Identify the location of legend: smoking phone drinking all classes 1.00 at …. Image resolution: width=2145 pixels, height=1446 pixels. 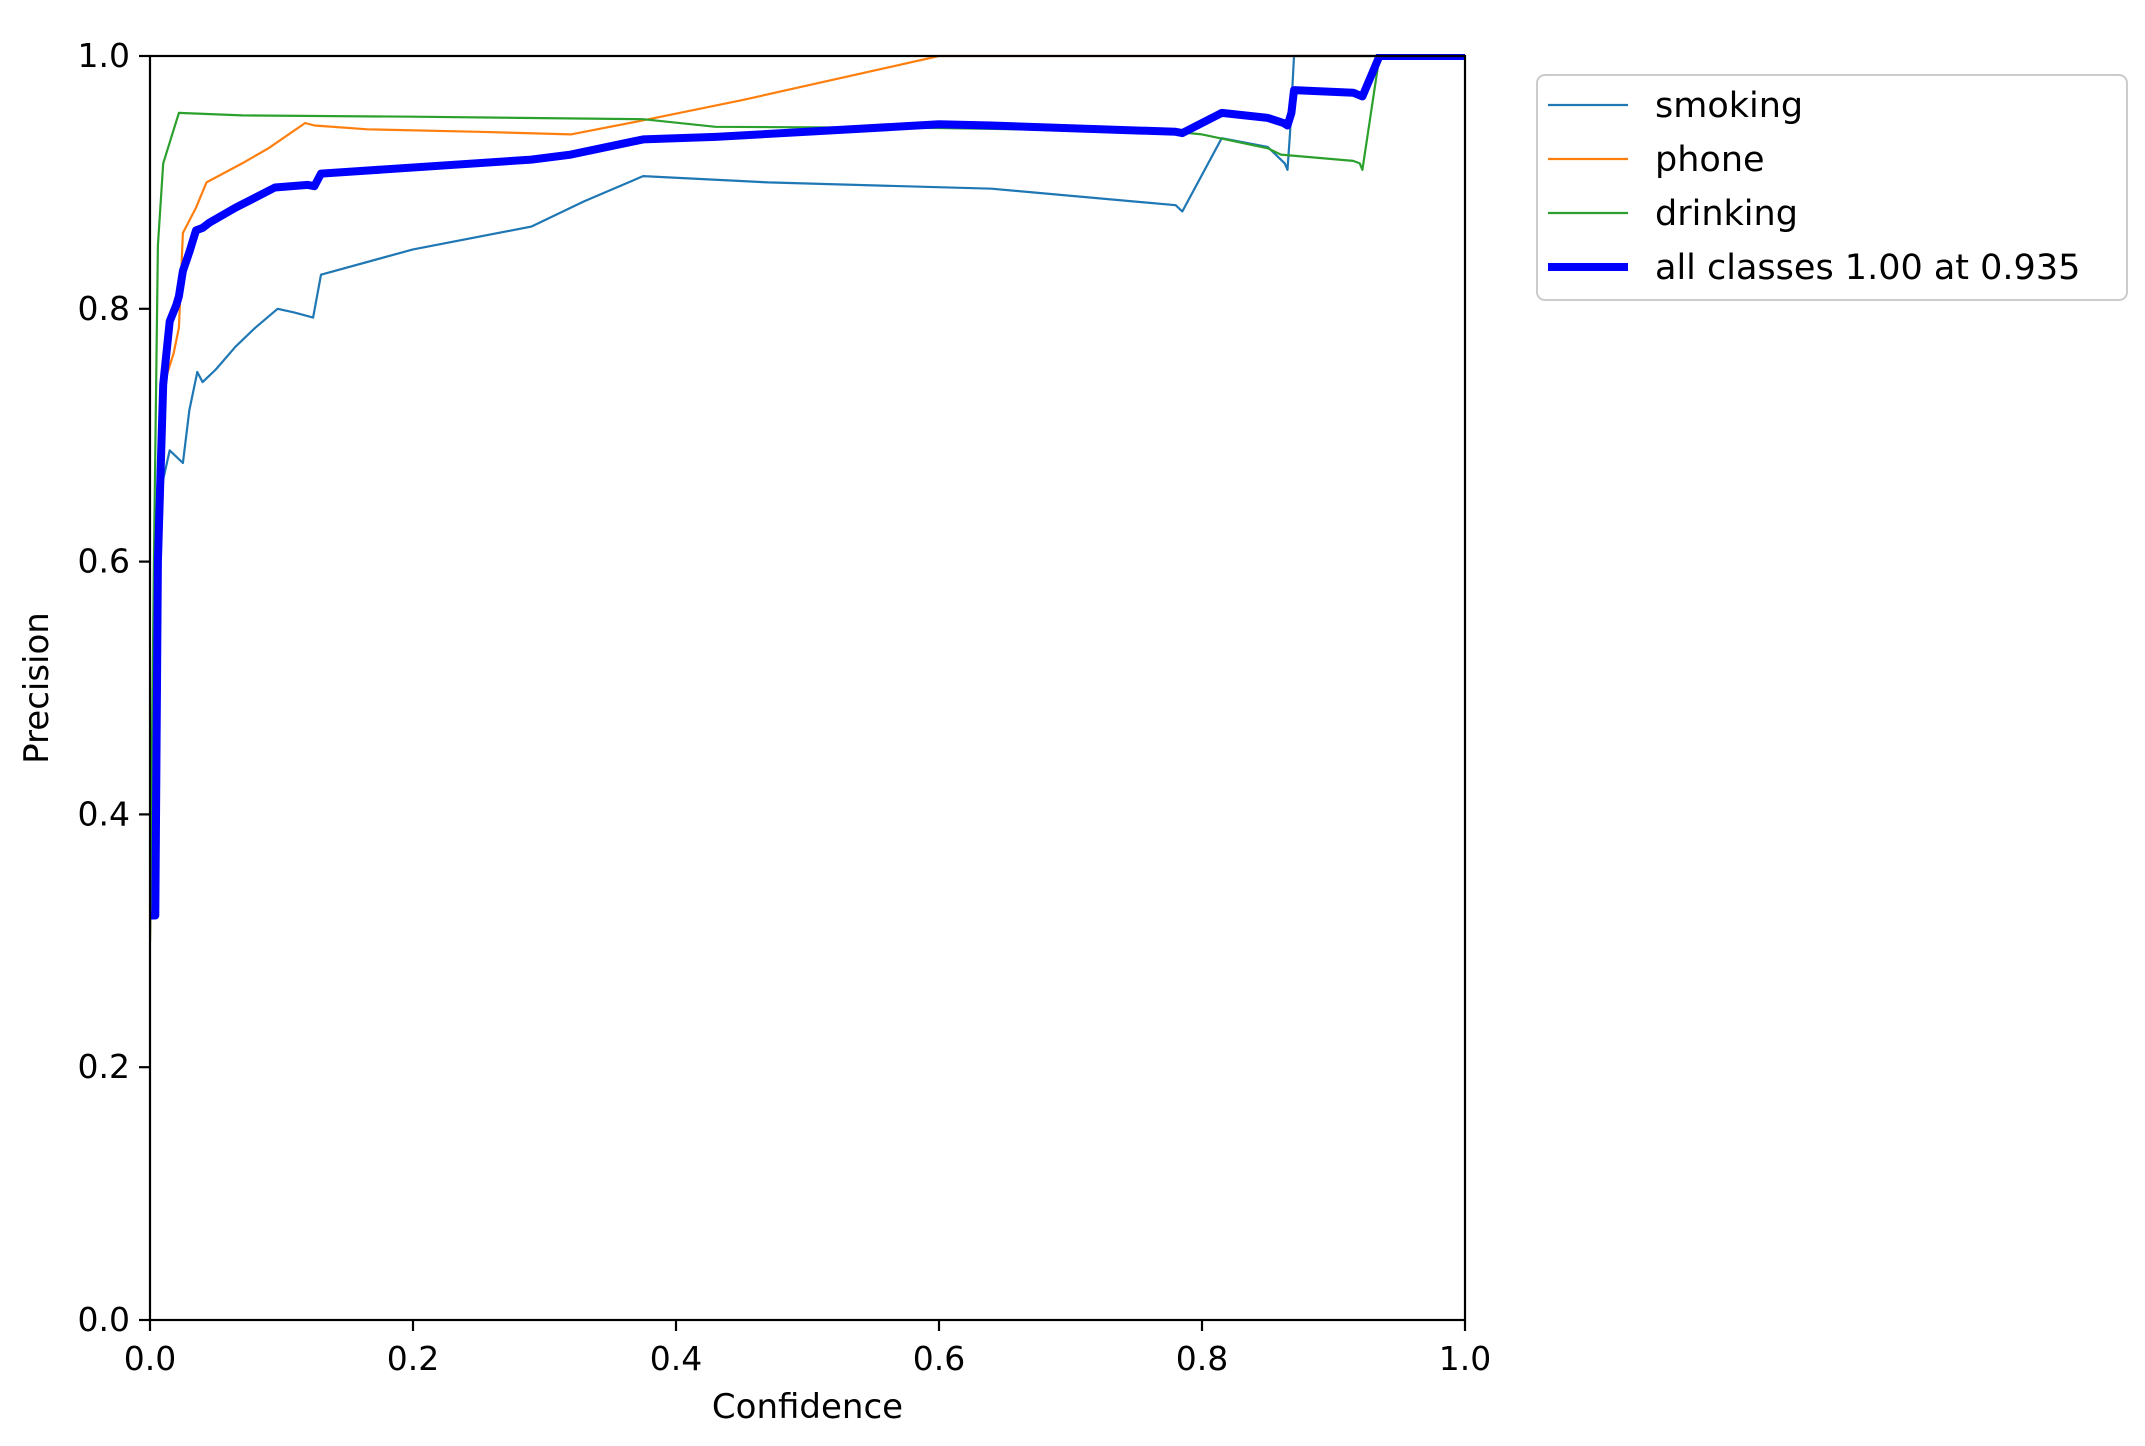
(1832, 187).